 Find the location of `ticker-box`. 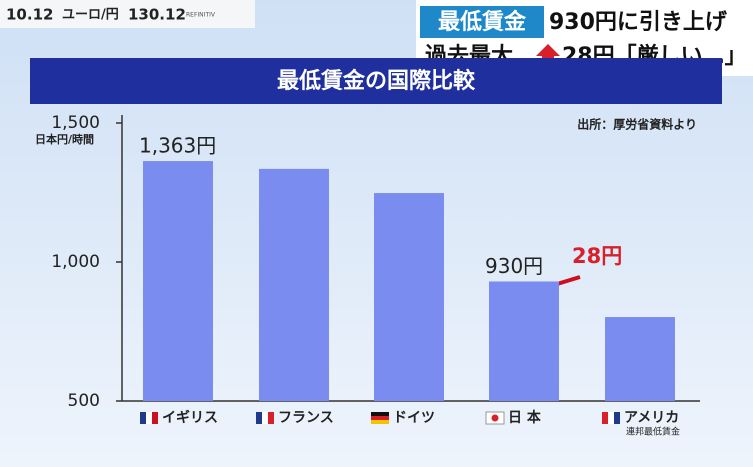

ticker-box is located at coordinates (127, 14).